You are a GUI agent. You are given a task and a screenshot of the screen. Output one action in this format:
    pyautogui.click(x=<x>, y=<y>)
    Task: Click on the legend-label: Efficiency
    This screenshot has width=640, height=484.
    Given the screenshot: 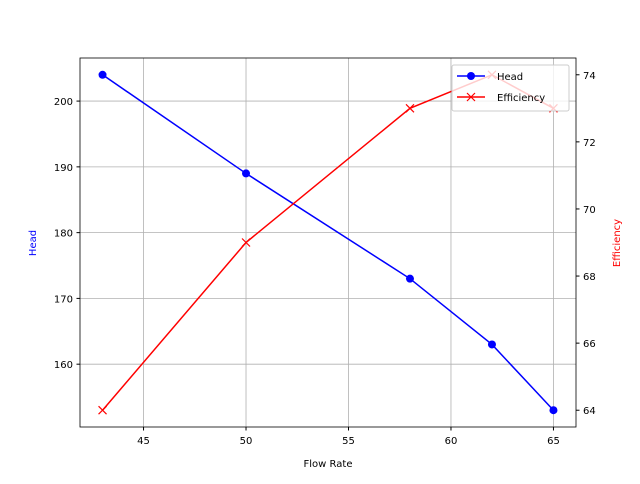 What is the action you would take?
    pyautogui.click(x=521, y=98)
    